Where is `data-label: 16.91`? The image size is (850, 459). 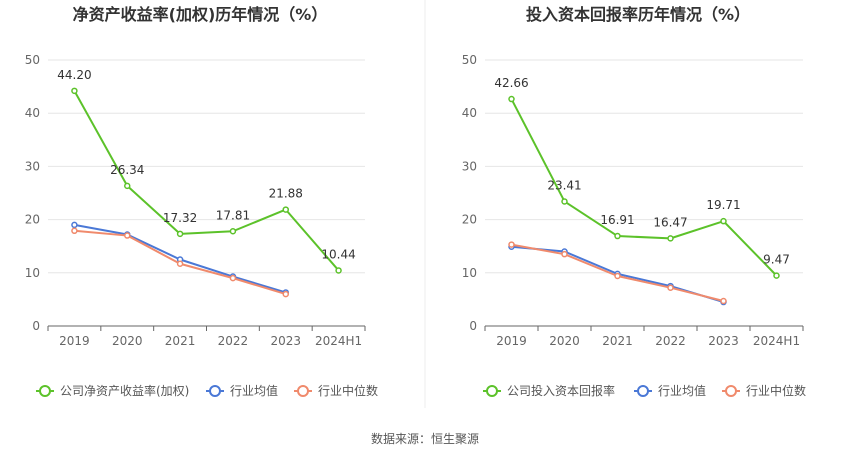
data-label: 16.91 is located at coordinates (617, 220).